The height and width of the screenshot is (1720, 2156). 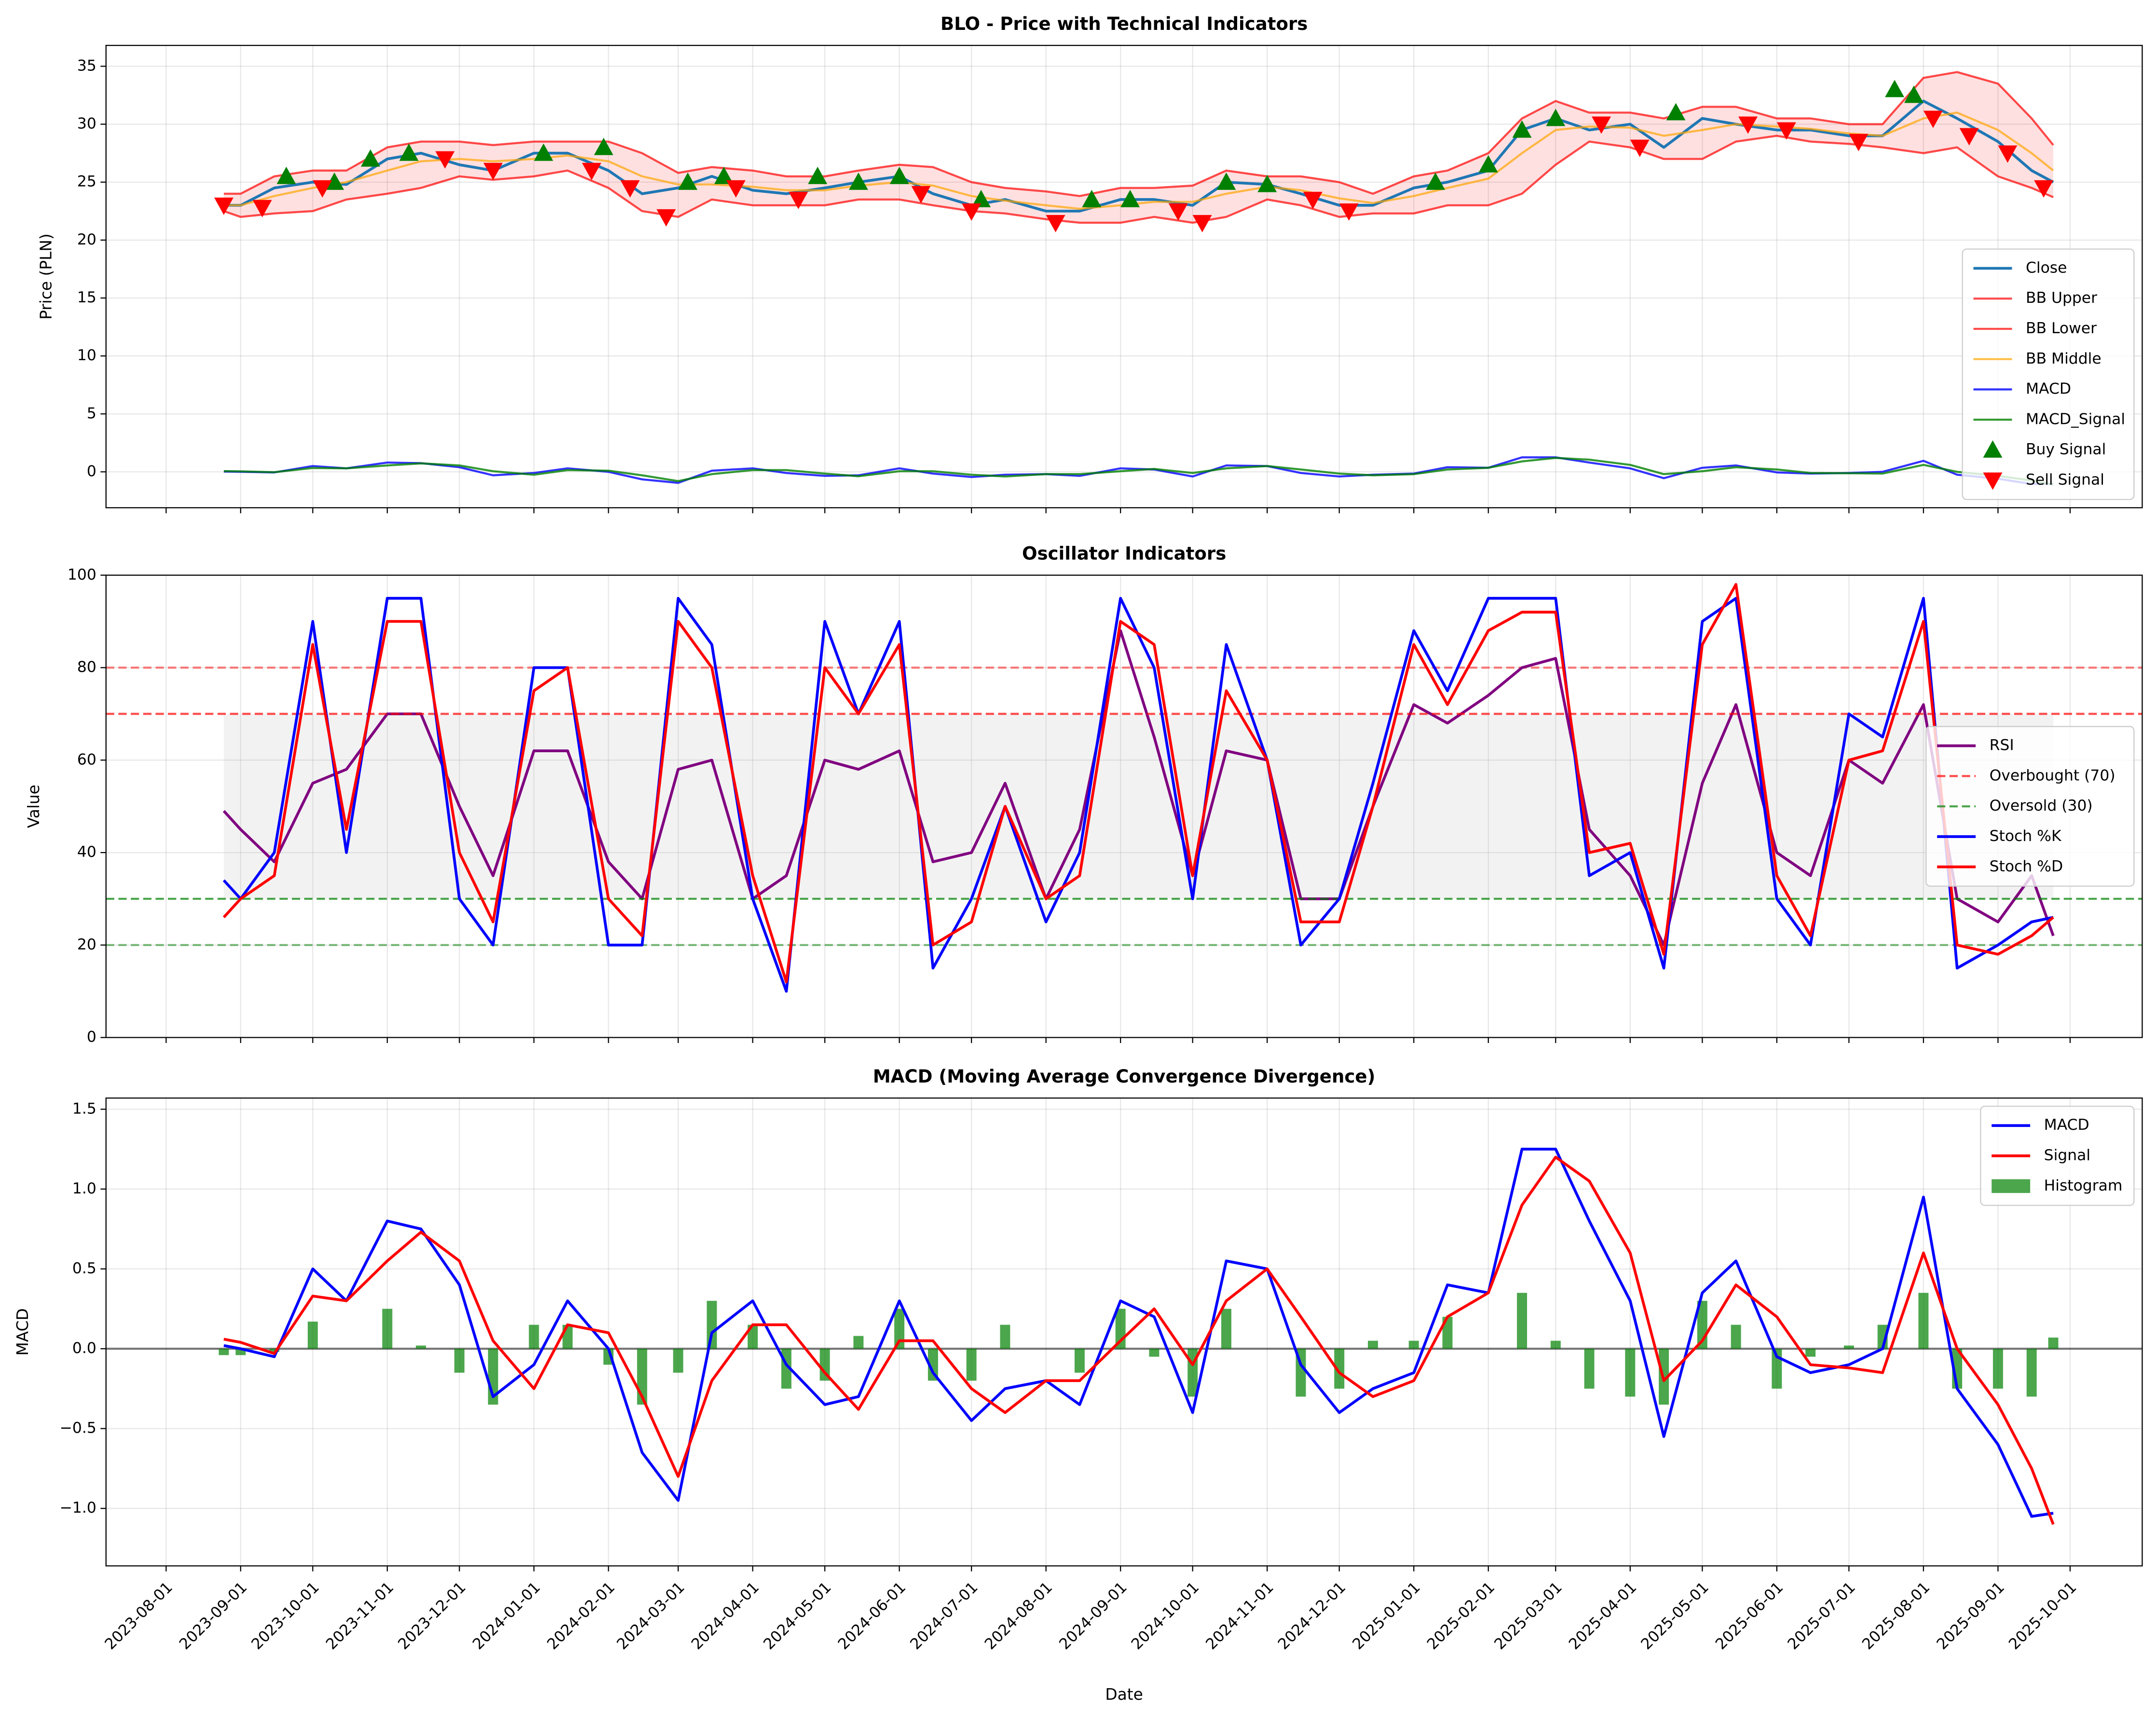 I want to click on y-tick-label: 30, so click(x=86, y=124).